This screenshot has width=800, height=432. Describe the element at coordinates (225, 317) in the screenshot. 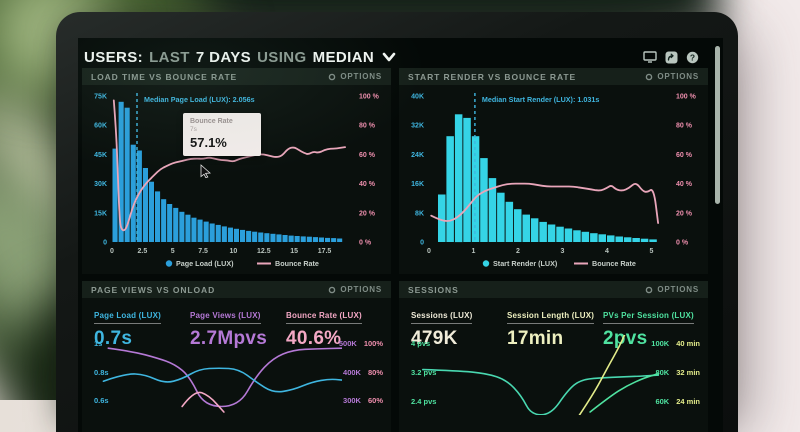

I see `metric-label: Page Views (LUX)` at that location.